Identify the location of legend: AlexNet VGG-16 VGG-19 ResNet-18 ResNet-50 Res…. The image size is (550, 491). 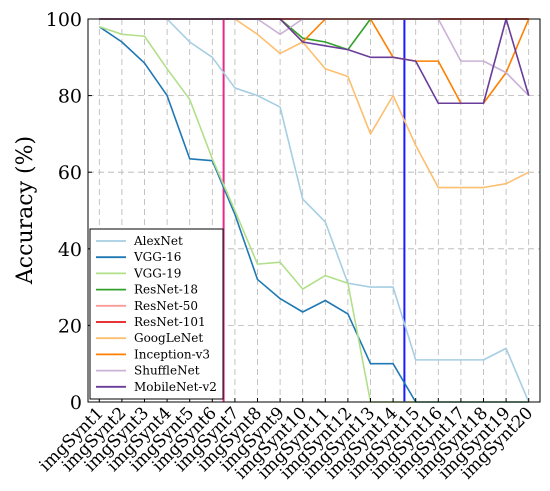
(156, 314).